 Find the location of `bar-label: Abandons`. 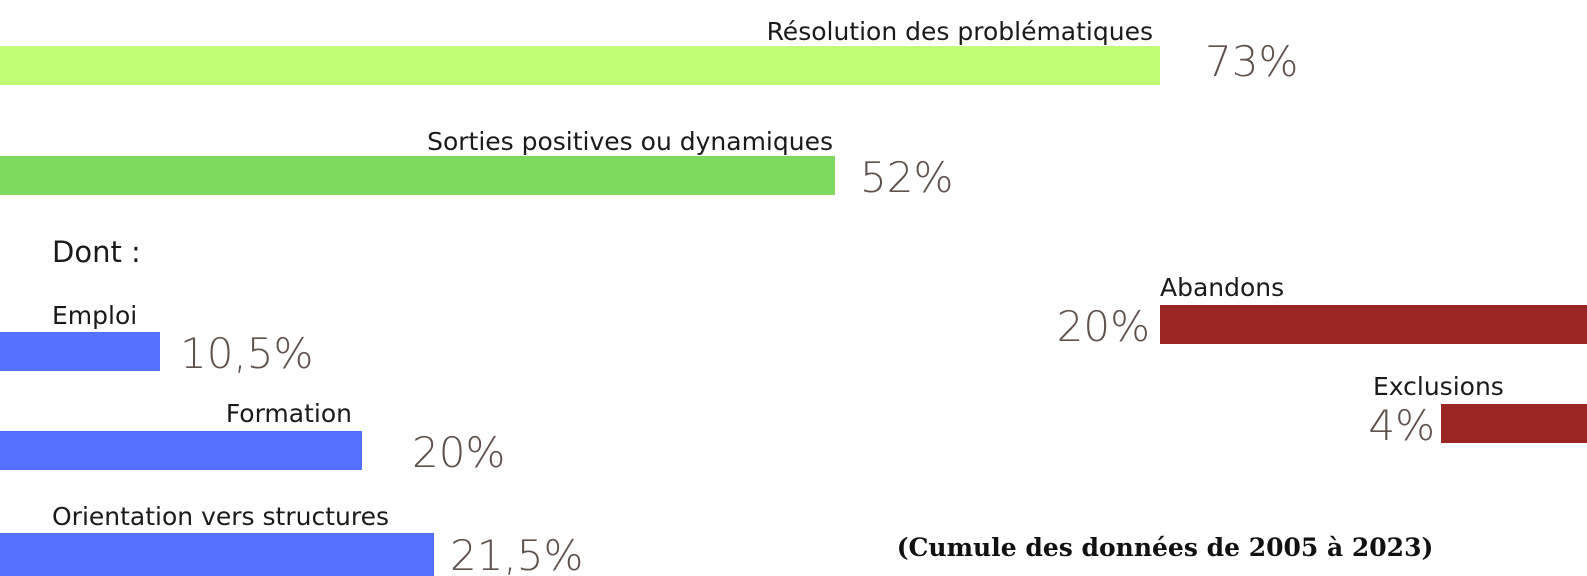

bar-label: Abandons is located at coordinates (1222, 287).